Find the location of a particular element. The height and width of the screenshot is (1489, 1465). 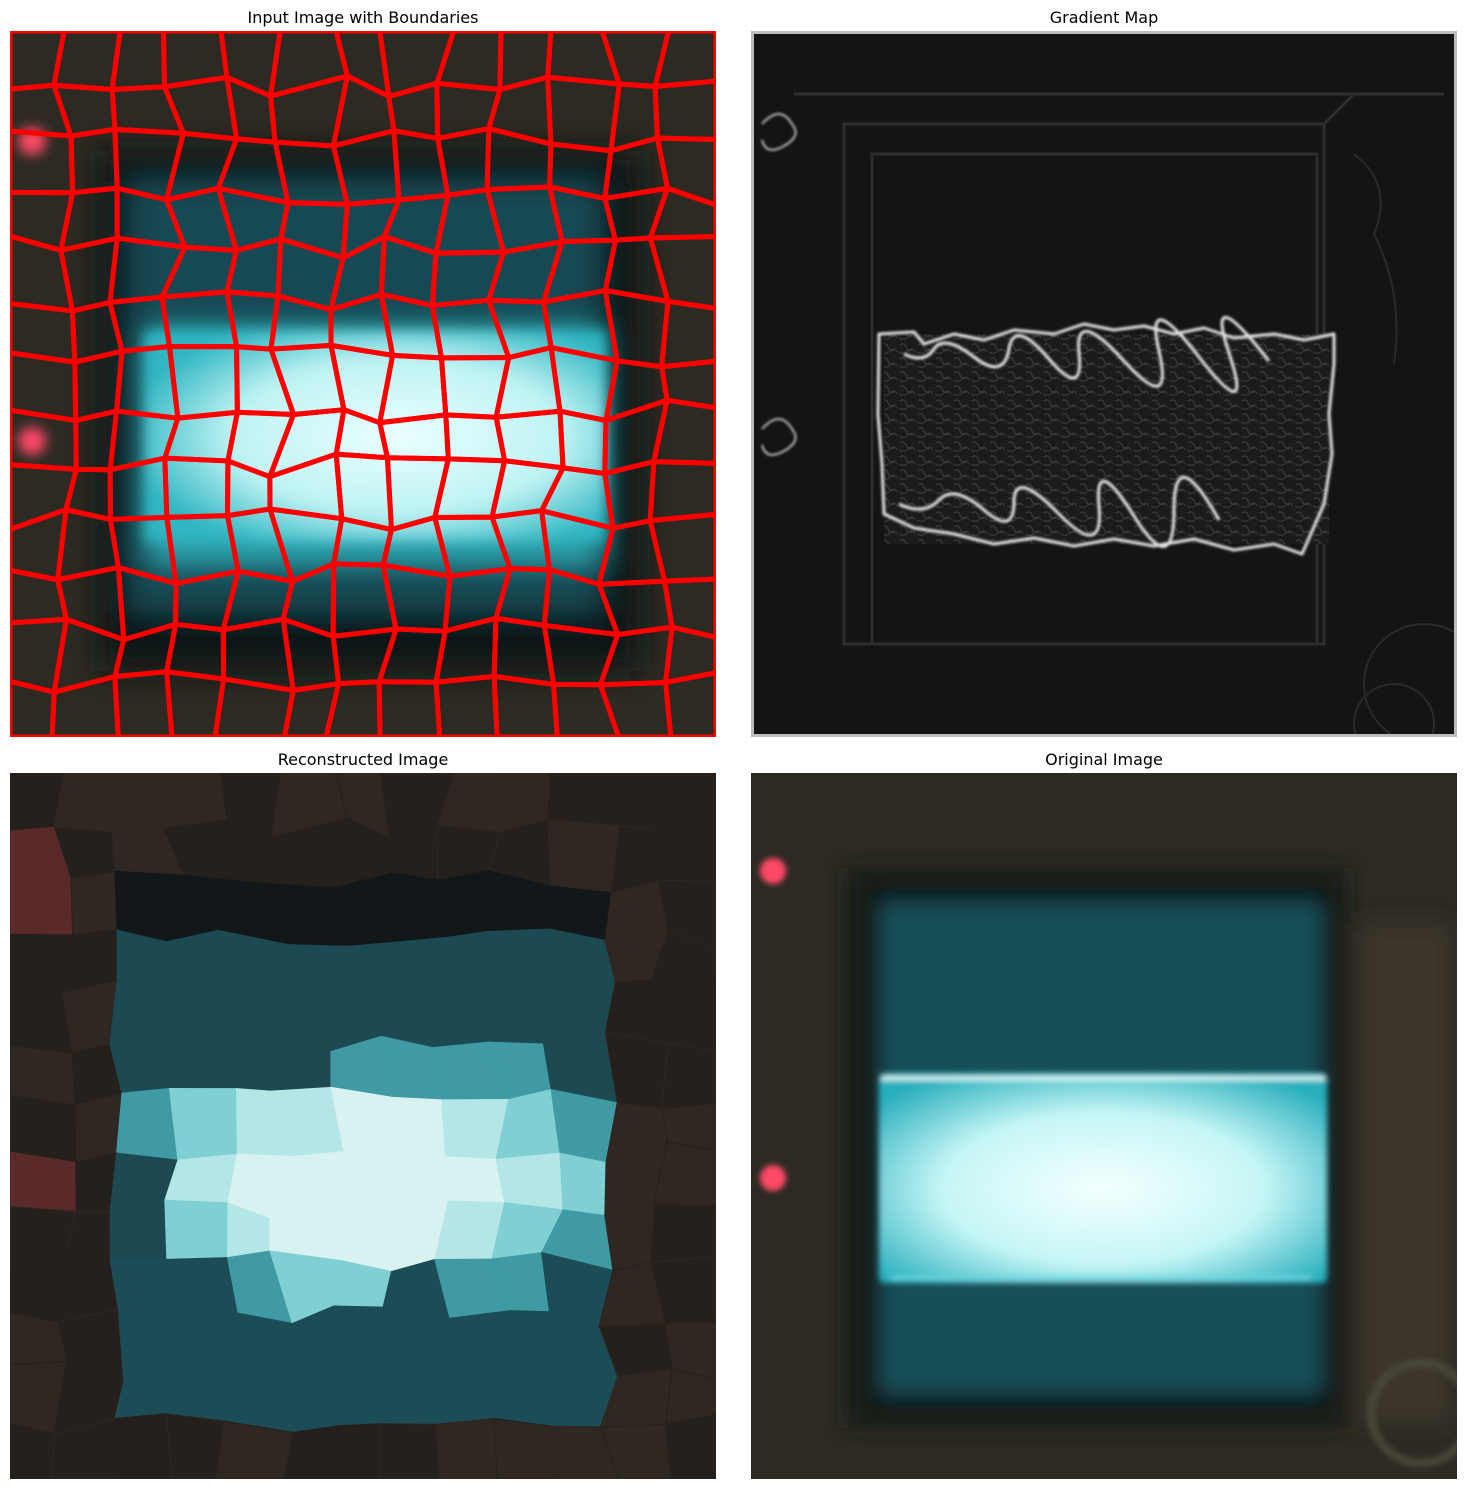

gradient-map-title: Gradient Map is located at coordinates (1104, 17).